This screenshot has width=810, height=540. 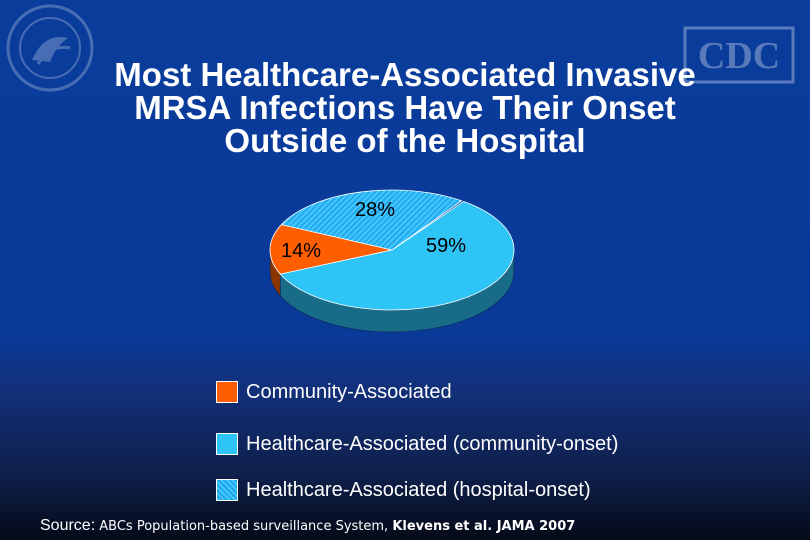 I want to click on title-line-2: MRSA Infections Have Their Onset, so click(x=405, y=107).